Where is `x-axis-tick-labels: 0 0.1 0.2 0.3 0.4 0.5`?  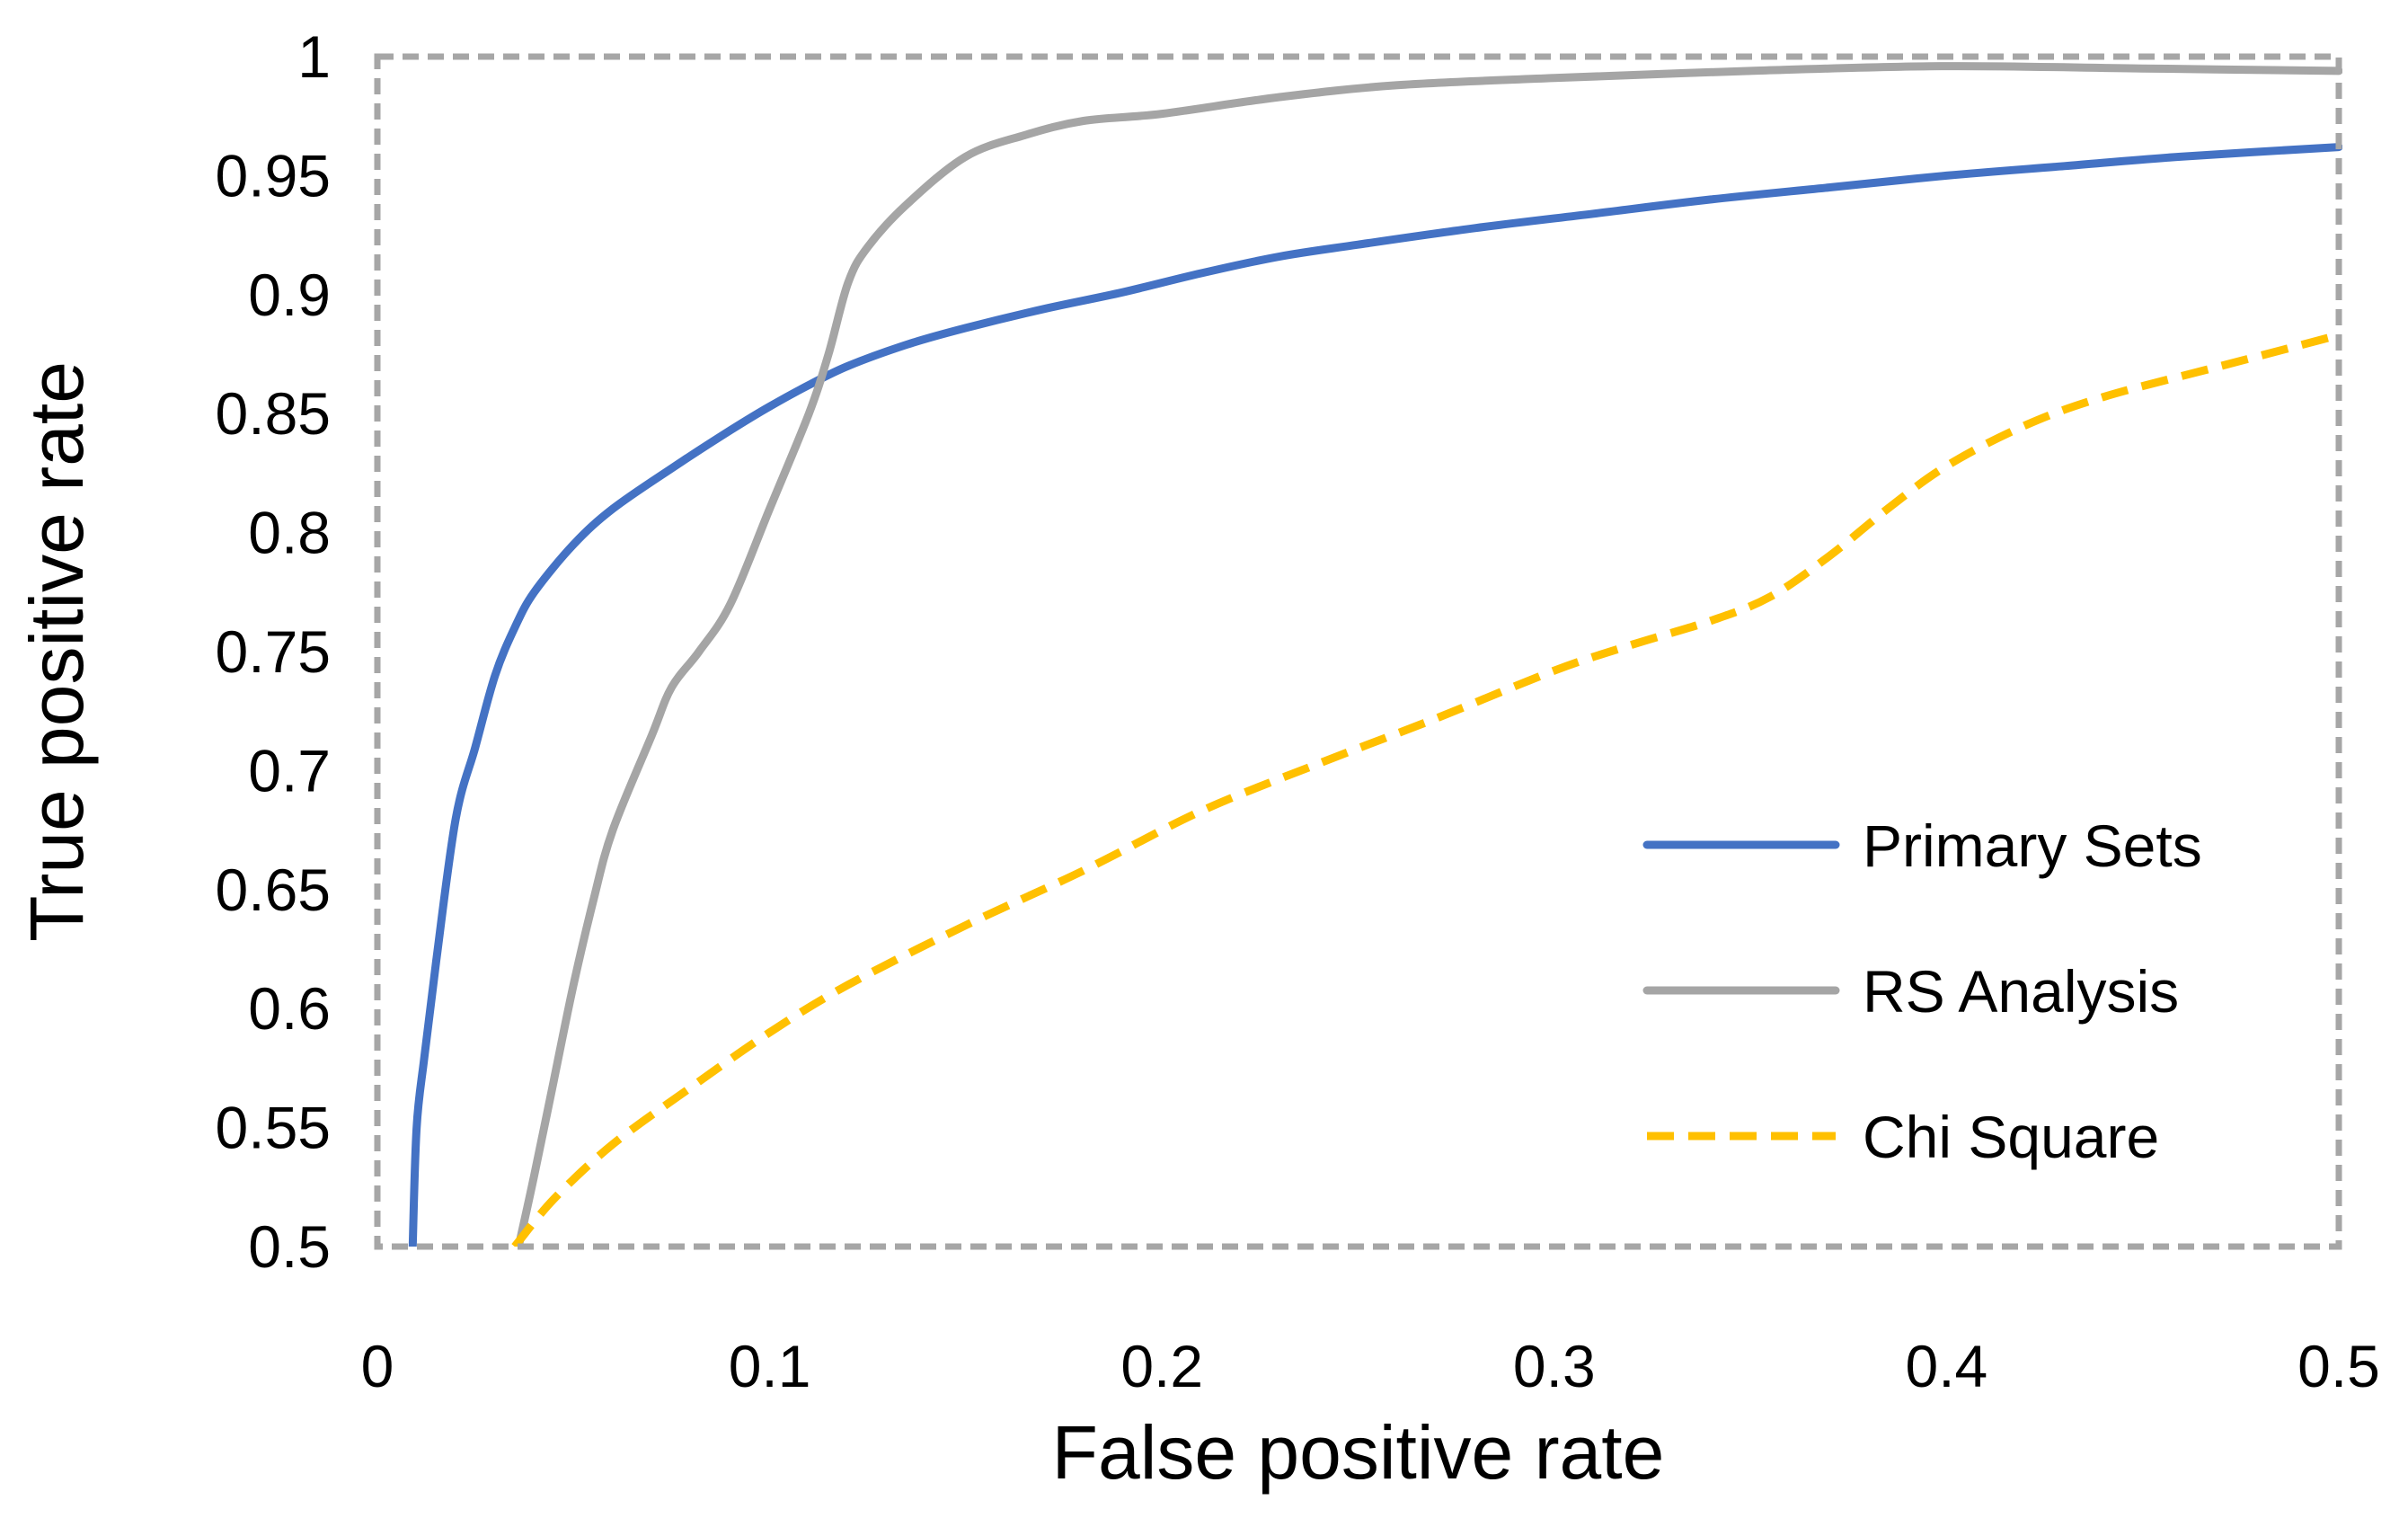 x-axis-tick-labels: 0 0.1 0.2 0.3 0.4 0.5 is located at coordinates (1370, 1366).